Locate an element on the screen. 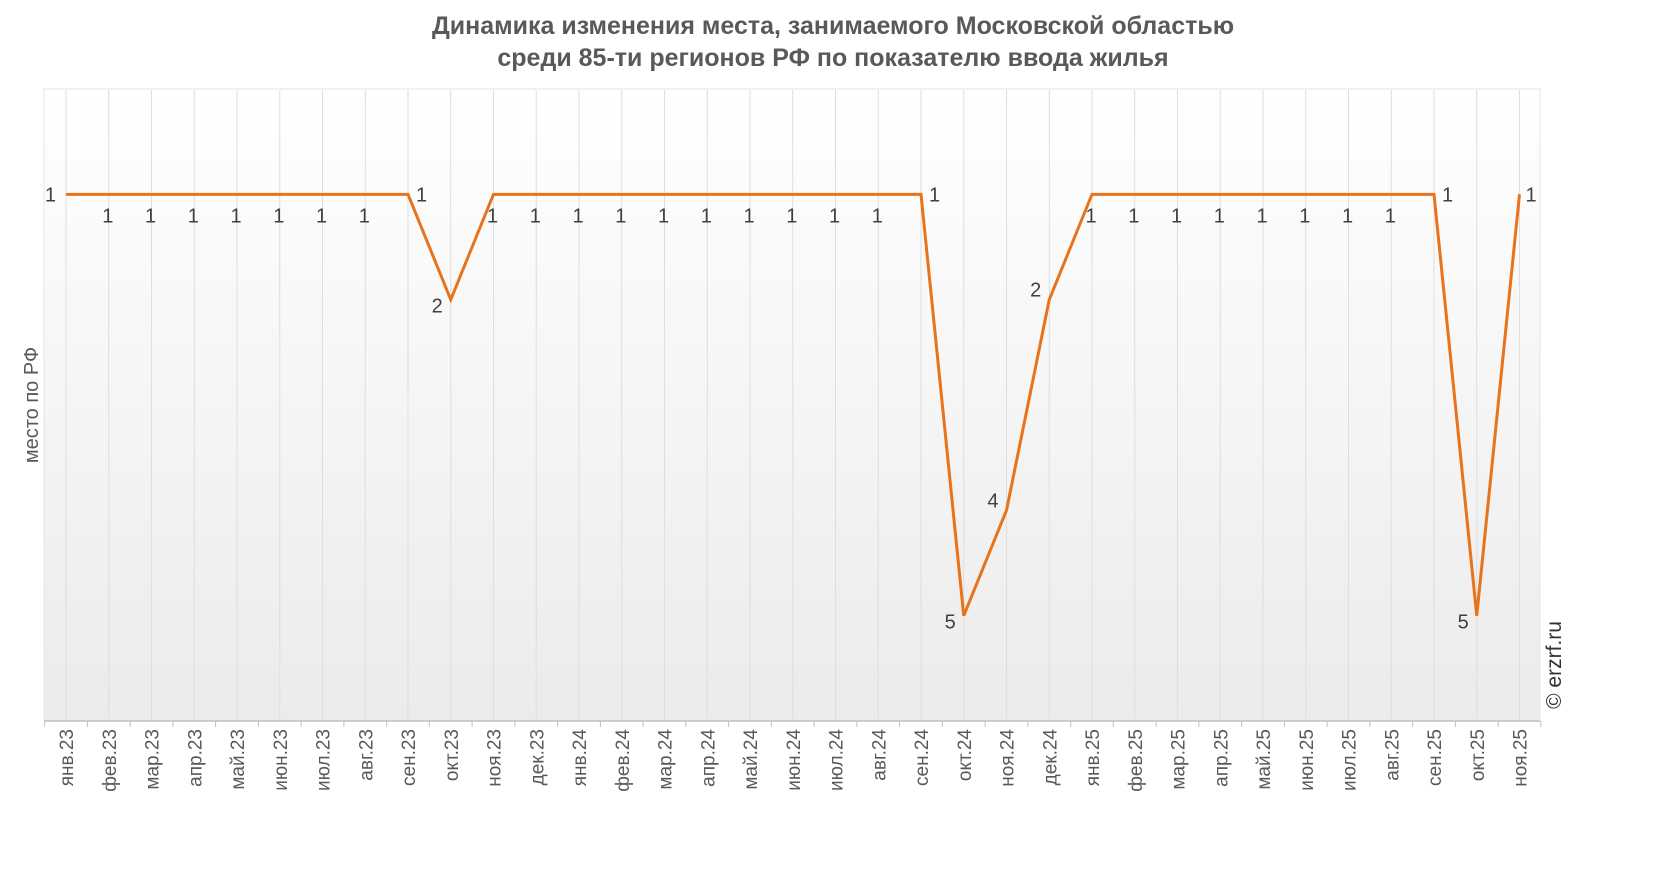  x-tick-label: мар.25 is located at coordinates (1179, 759).